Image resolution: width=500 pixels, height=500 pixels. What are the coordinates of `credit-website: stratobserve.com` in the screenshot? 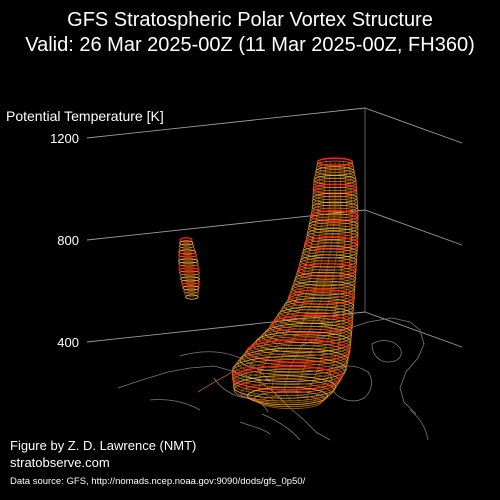 It's located at (60, 462).